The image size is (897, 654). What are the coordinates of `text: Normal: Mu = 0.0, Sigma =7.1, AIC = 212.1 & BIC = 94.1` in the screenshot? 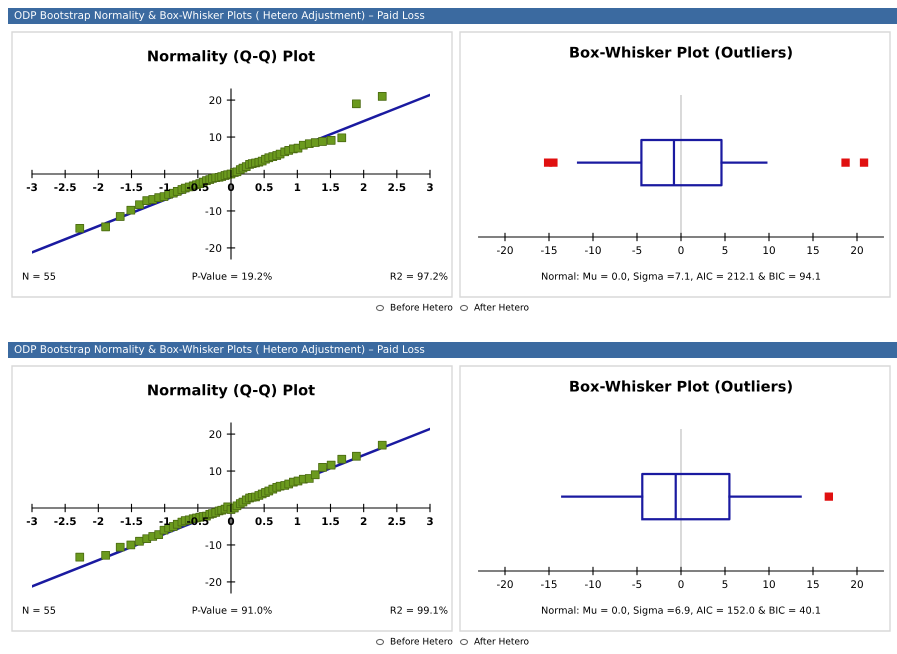 It's located at (681, 277).